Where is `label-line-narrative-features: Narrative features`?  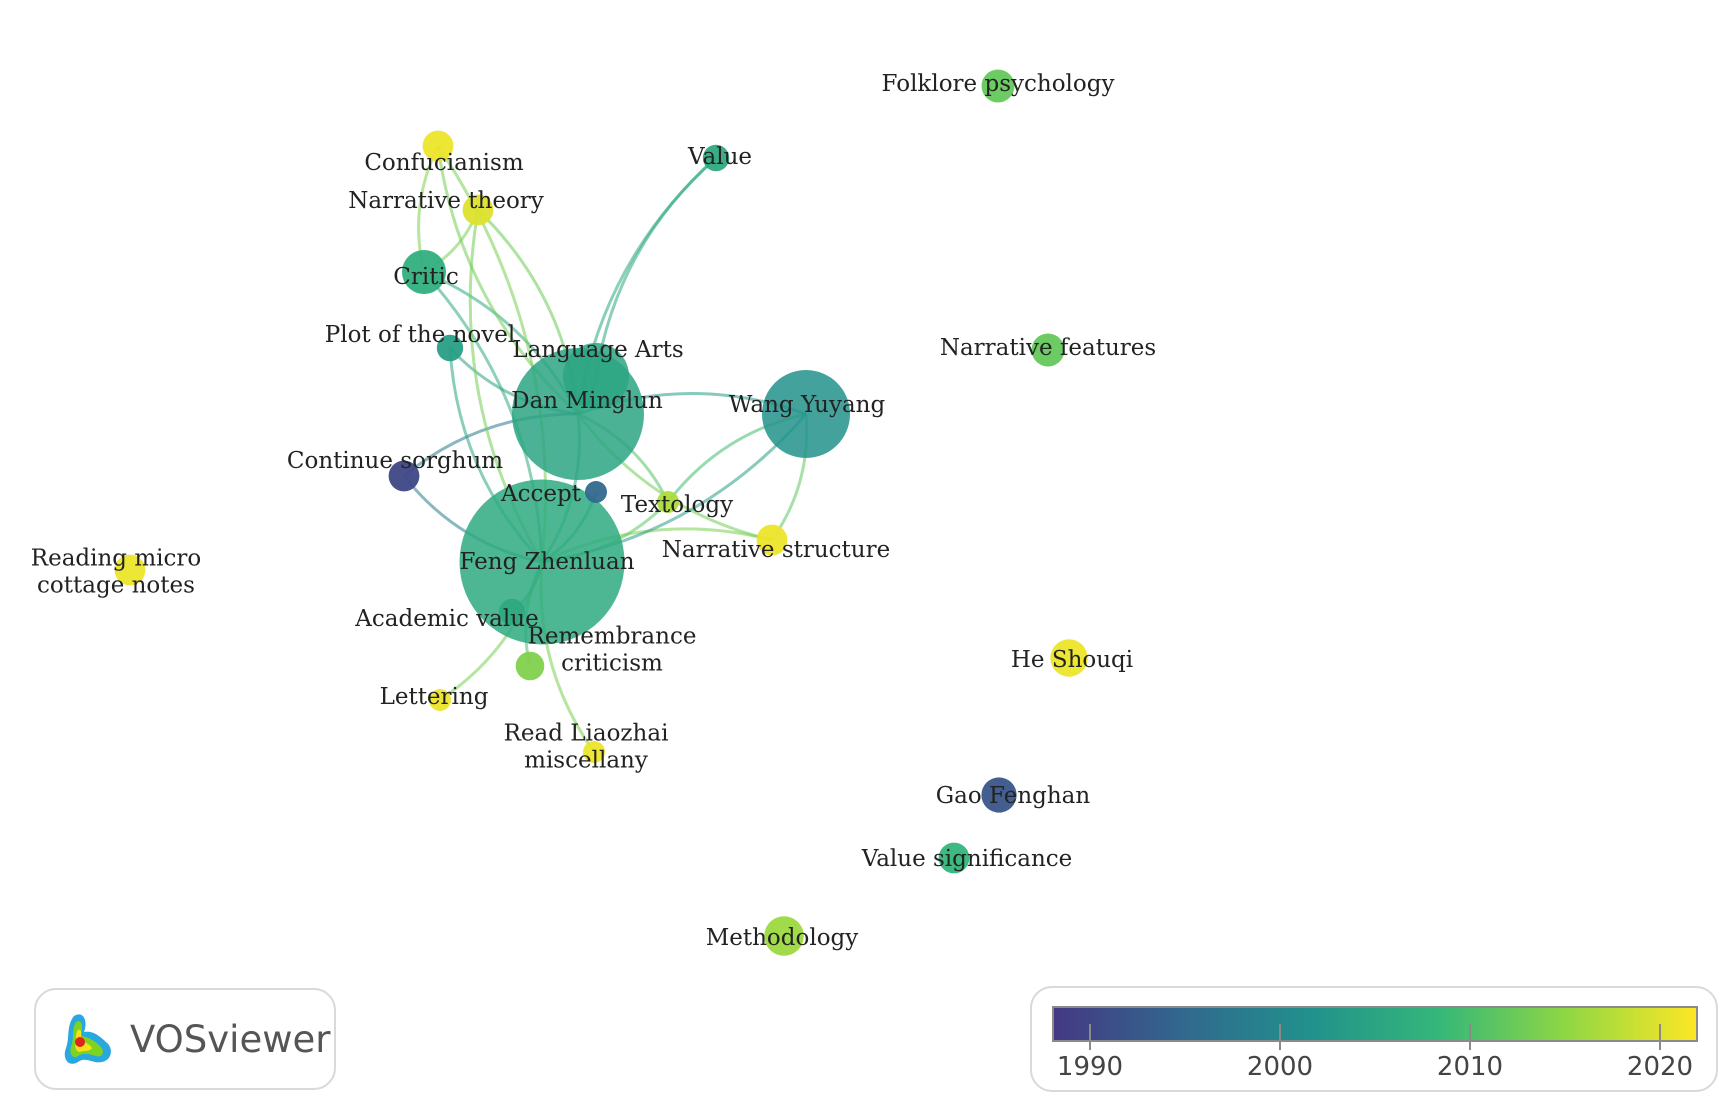 label-line-narrative-features: Narrative features is located at coordinates (1048, 348).